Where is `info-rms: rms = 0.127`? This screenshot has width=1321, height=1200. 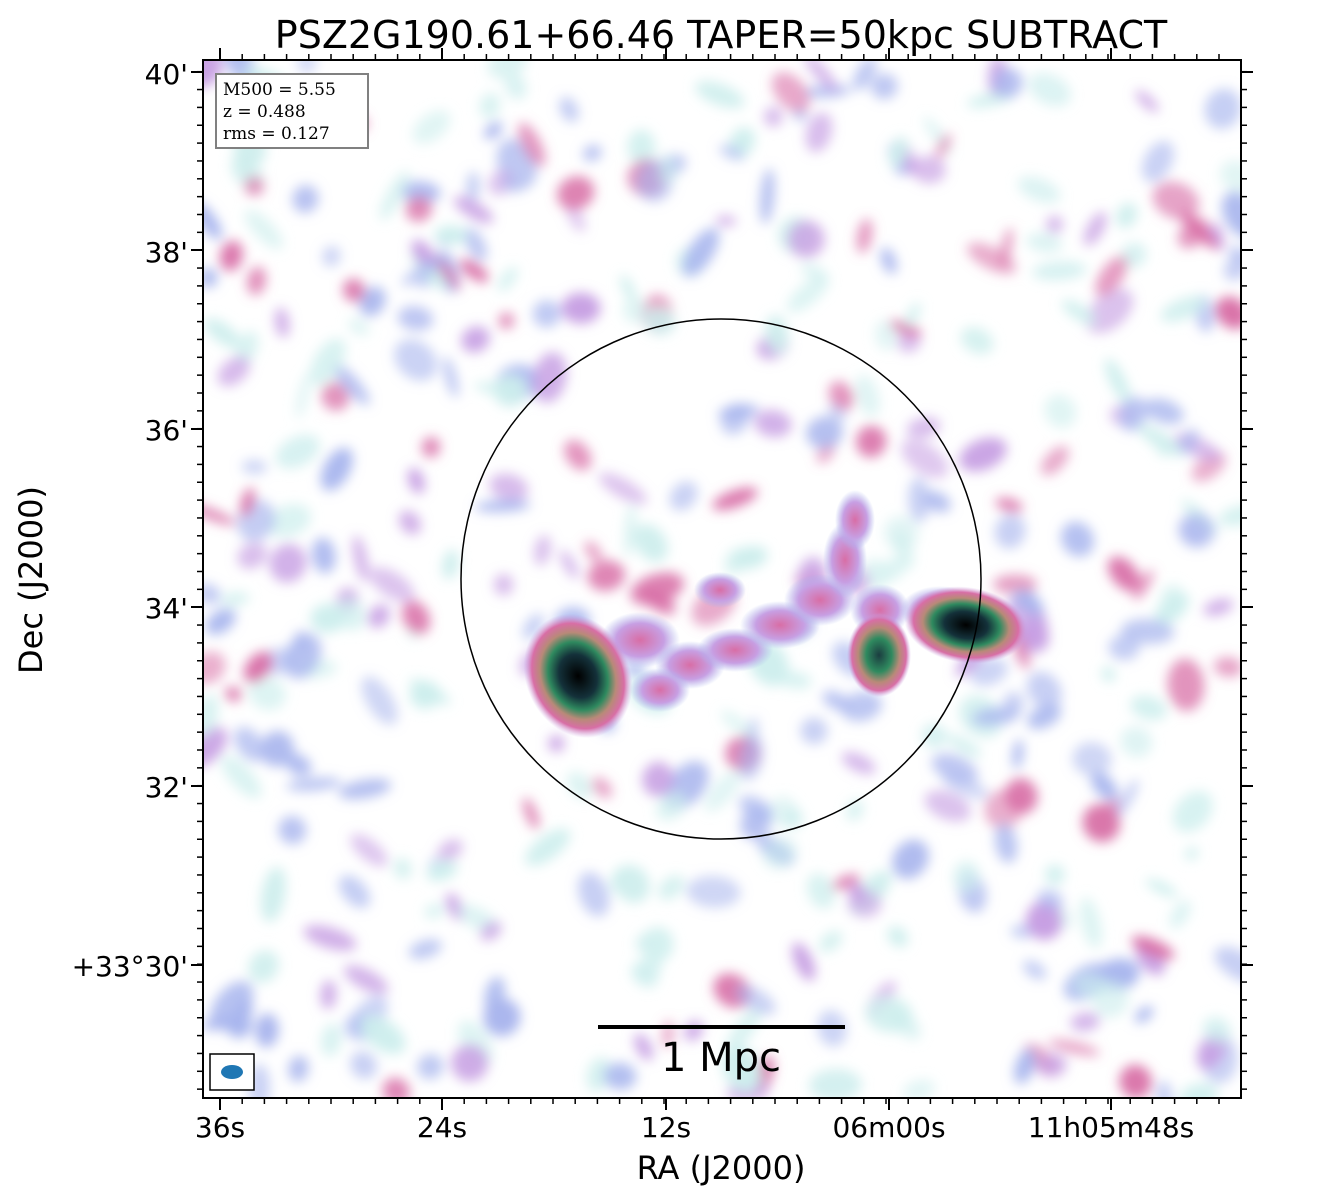
info-rms: rms = 0.127 is located at coordinates (276, 134).